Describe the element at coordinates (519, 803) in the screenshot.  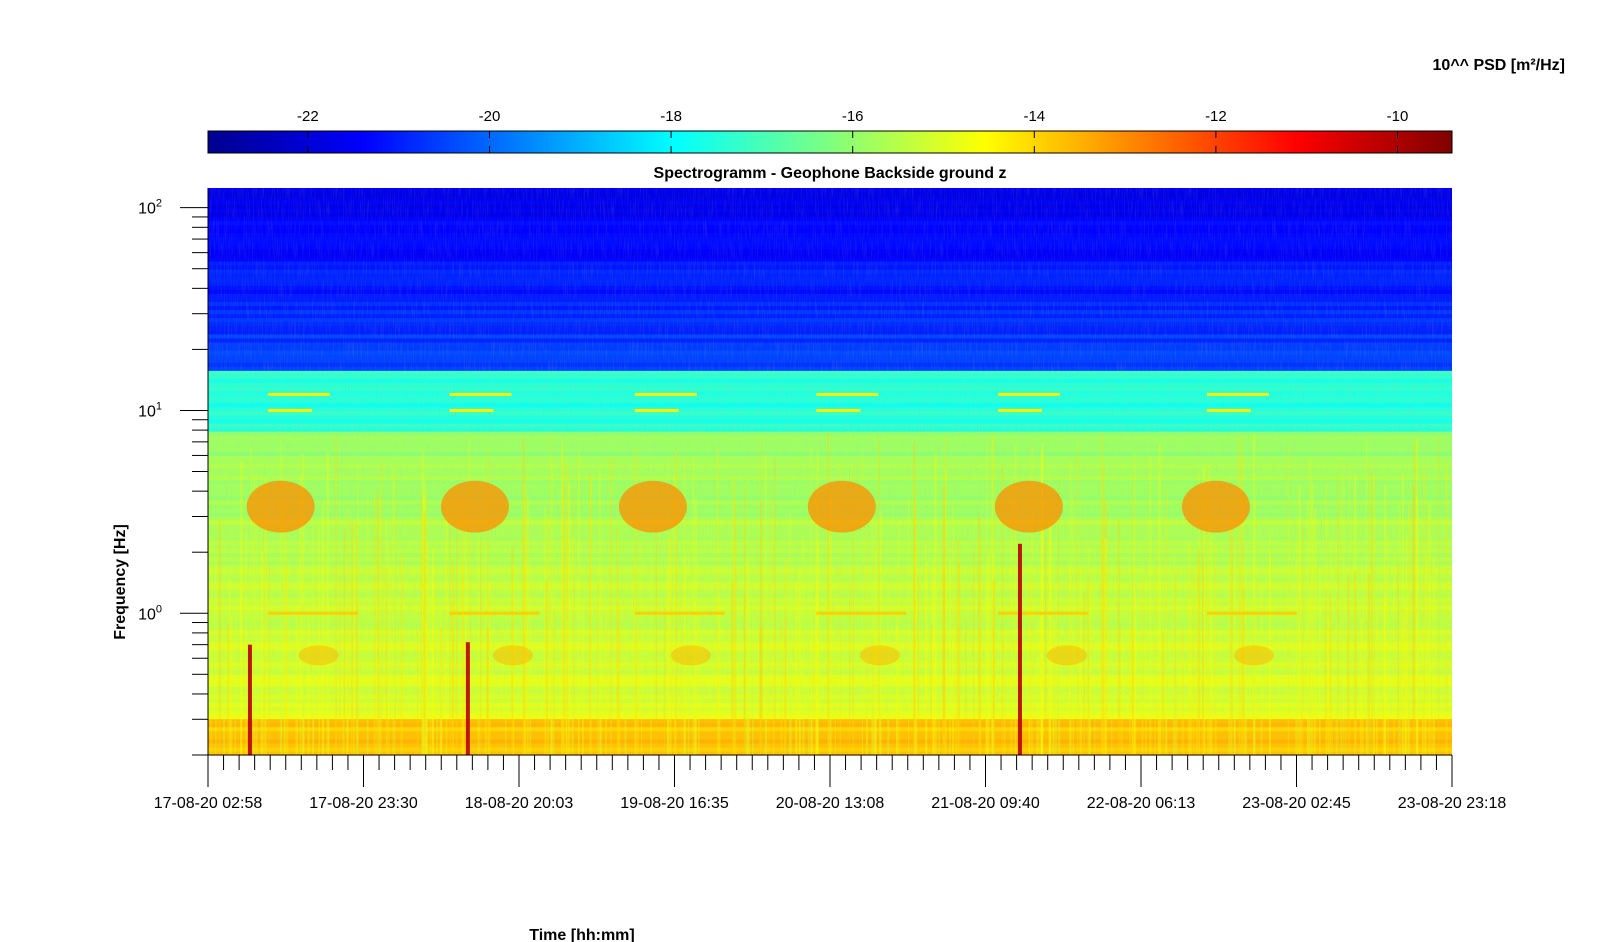
I see `x-tick-label: 18-08-20 20:03` at that location.